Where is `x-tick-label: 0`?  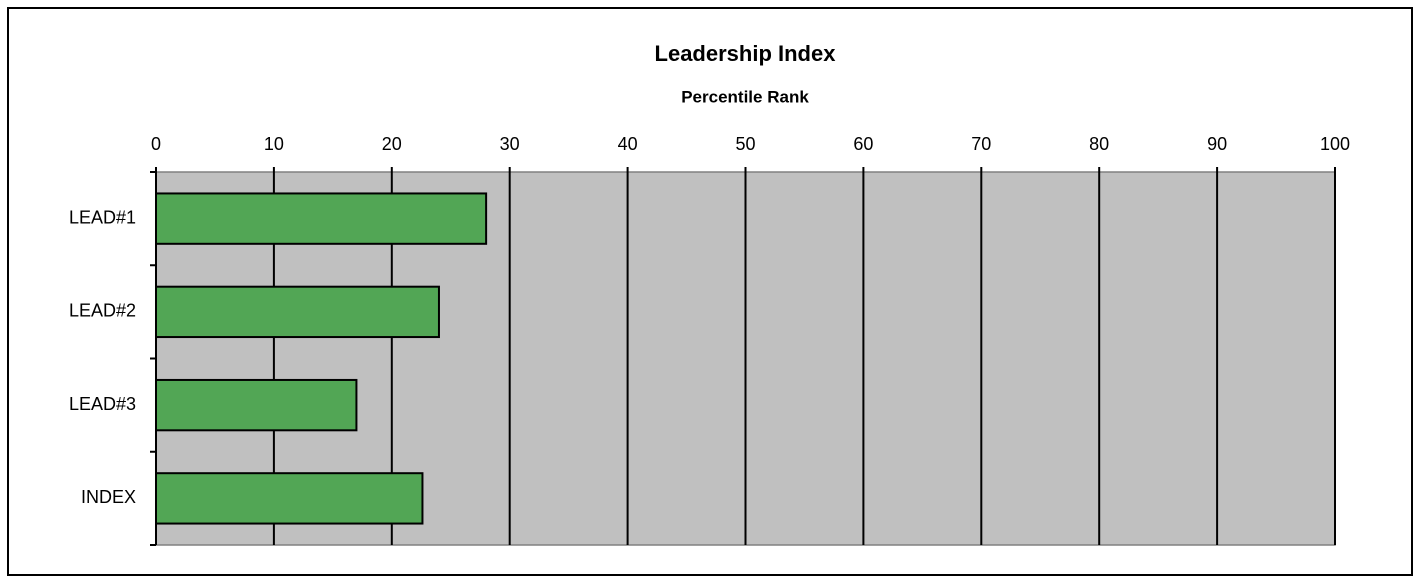
x-tick-label: 0 is located at coordinates (156, 144).